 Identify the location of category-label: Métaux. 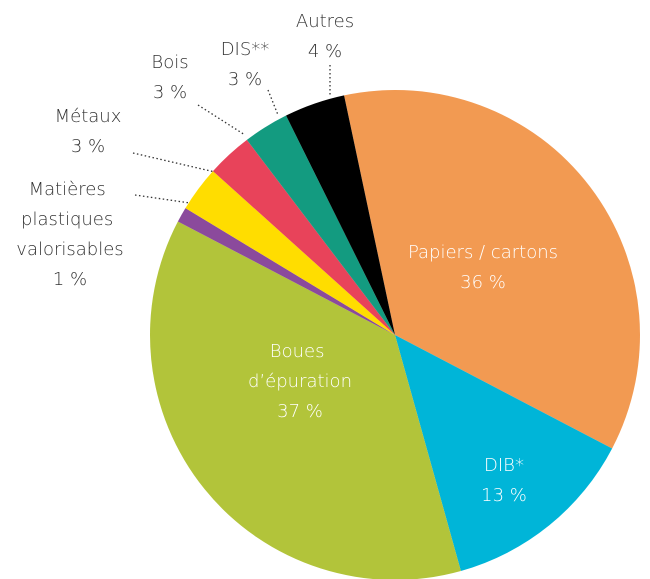
(88, 116).